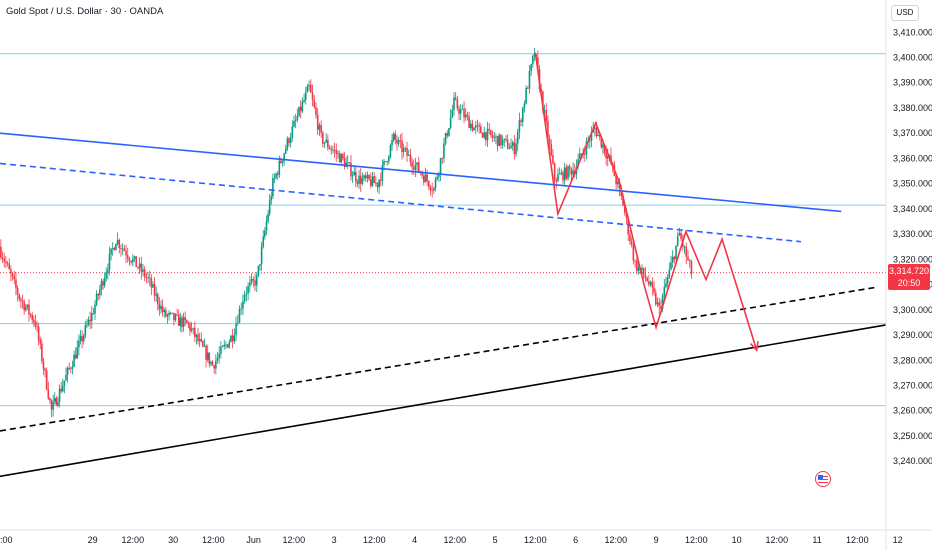 This screenshot has width=932, height=550. I want to click on x-tick-label: 12:00, so click(616, 540).